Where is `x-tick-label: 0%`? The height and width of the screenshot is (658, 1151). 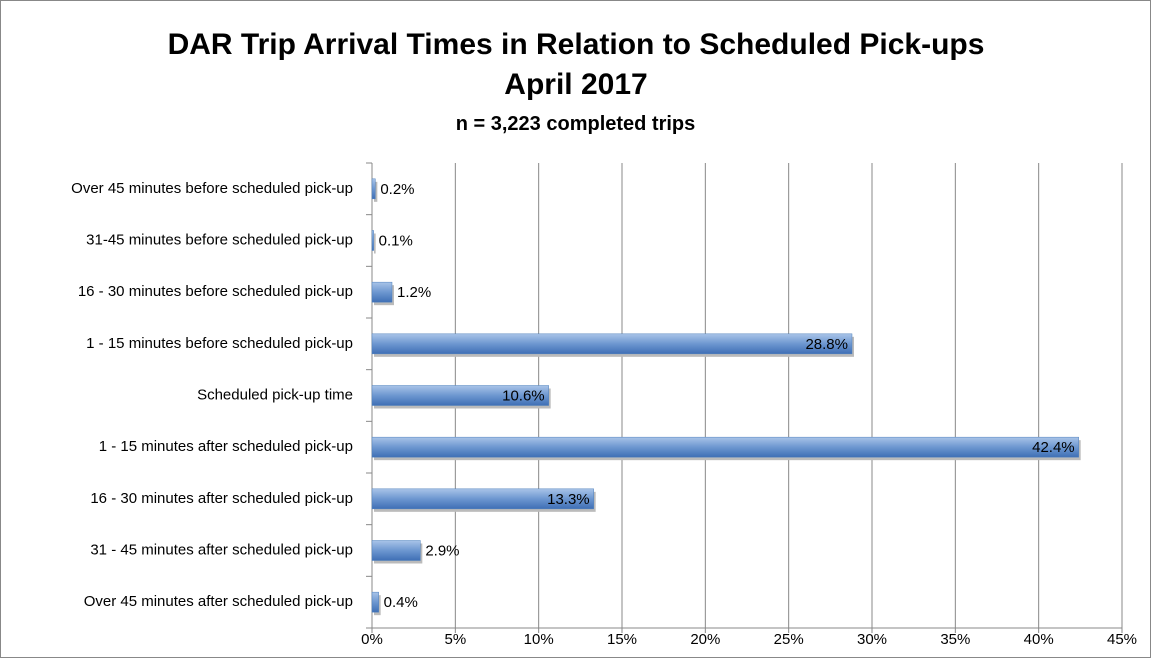 x-tick-label: 0% is located at coordinates (372, 639).